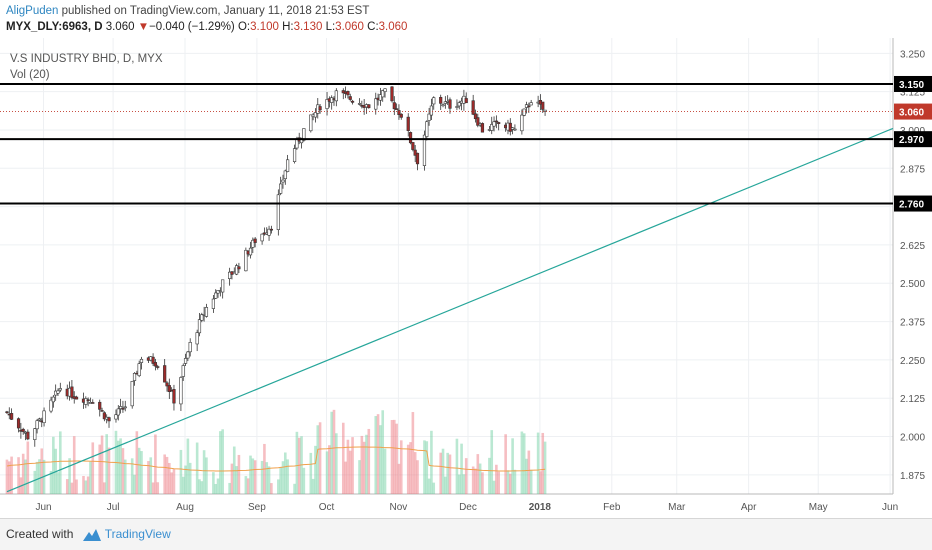 The width and height of the screenshot is (932, 550). I want to click on indicator-label: Vol (20), so click(30, 75).